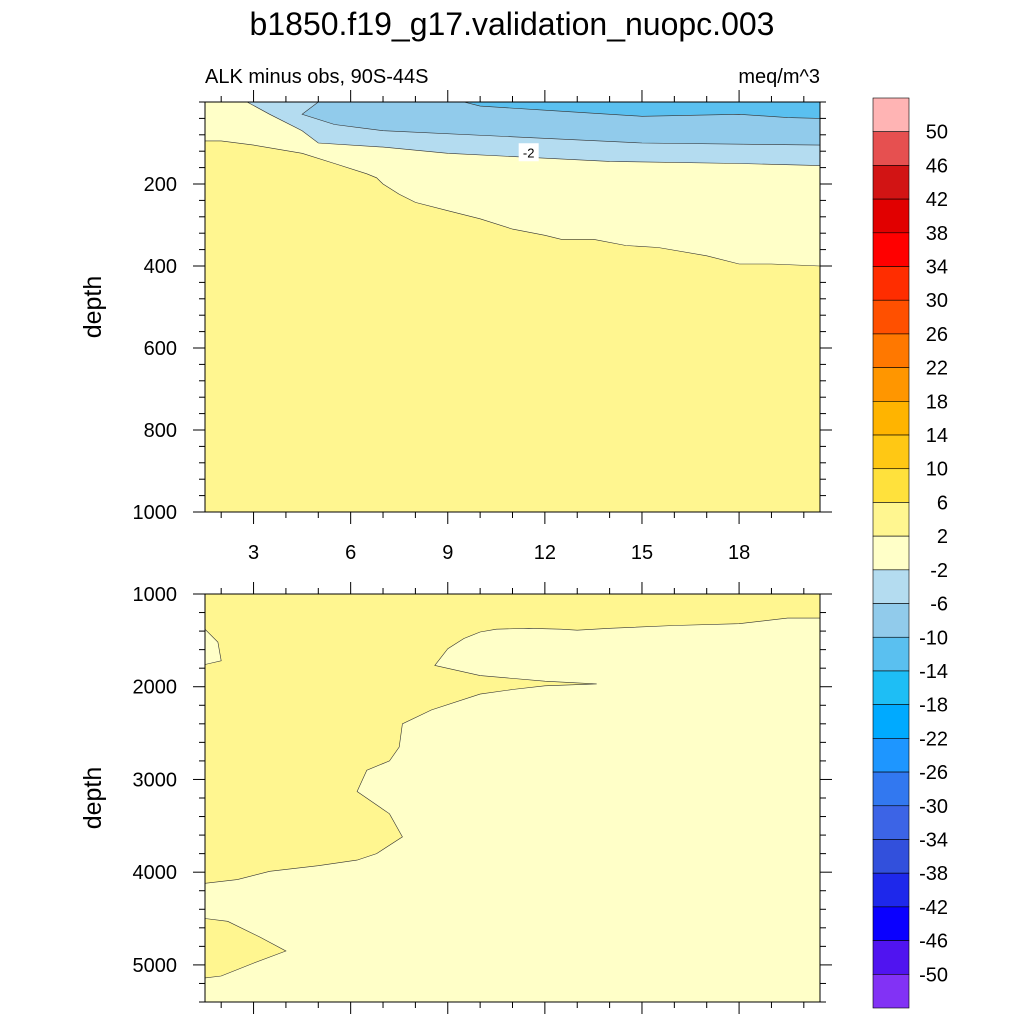  I want to click on colorbar-label: 14, so click(937, 436).